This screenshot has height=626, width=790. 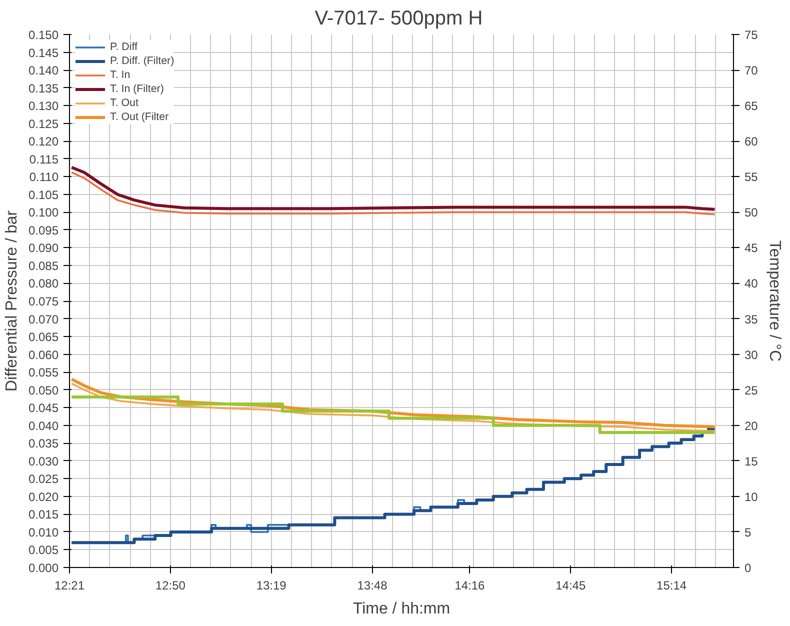 What do you see at coordinates (43, 106) in the screenshot?
I see `y-tick-label: 0.130` at bounding box center [43, 106].